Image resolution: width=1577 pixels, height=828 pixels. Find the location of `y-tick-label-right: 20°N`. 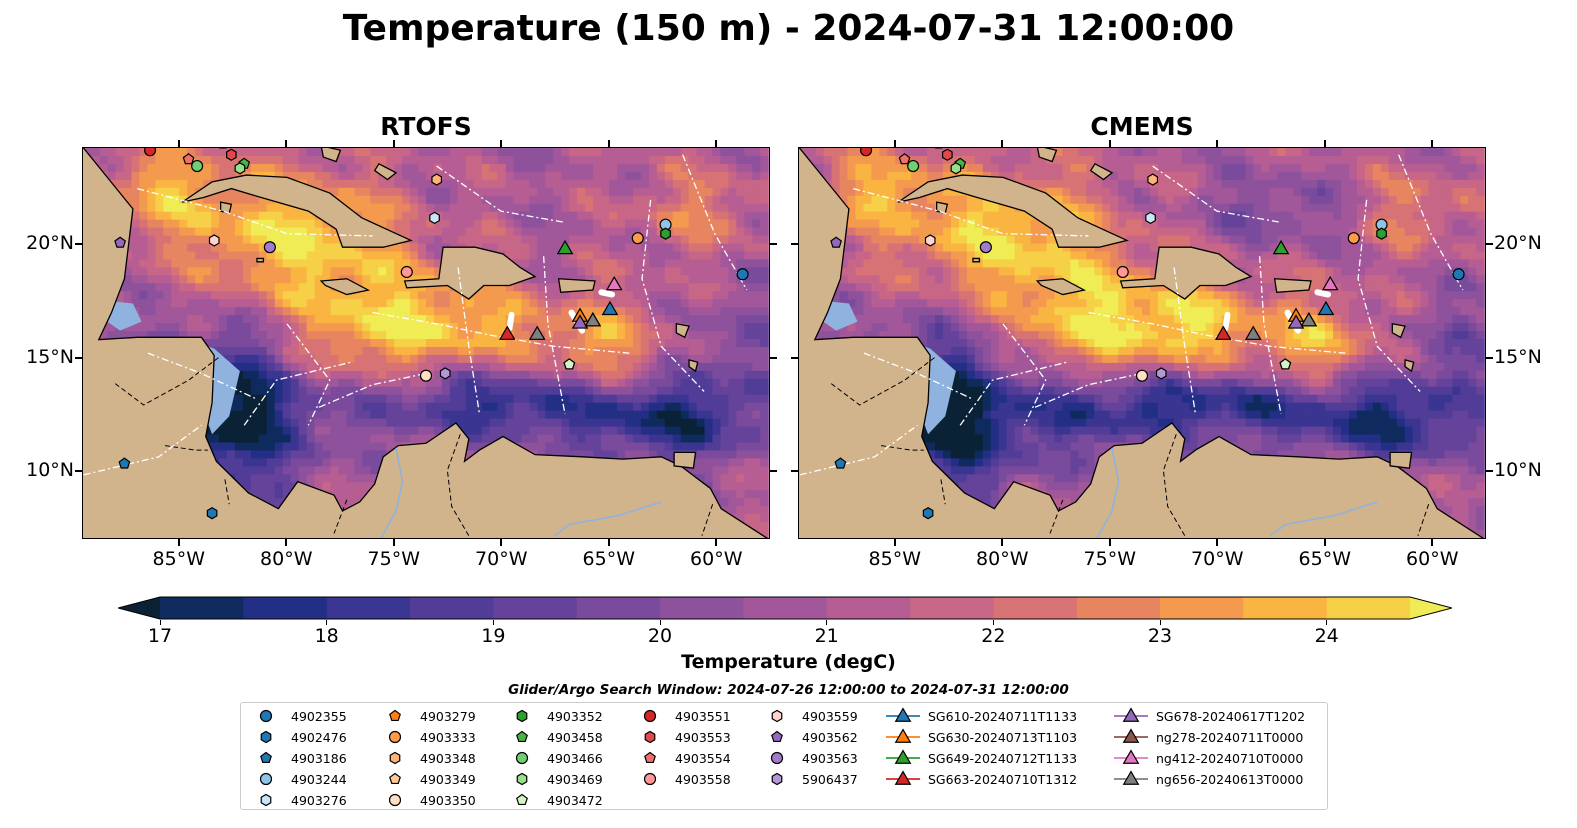

y-tick-label-right: 20°N is located at coordinates (1518, 243).